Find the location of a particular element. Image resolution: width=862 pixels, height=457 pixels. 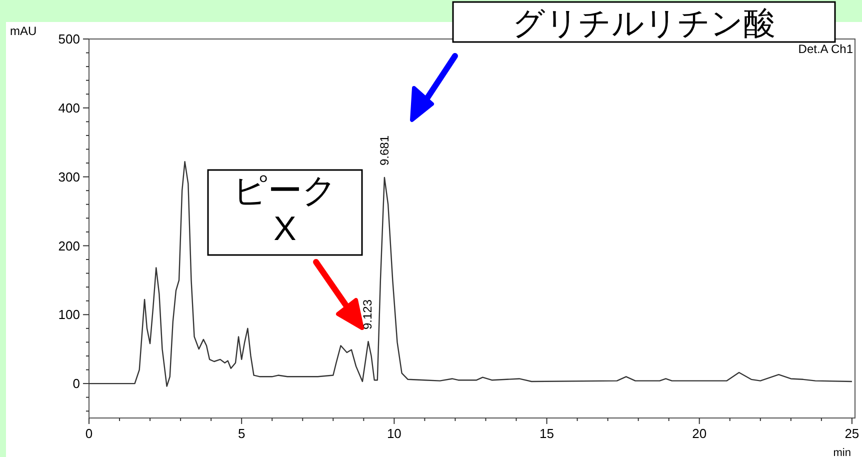

y-tick-label: 500 is located at coordinates (69, 39).